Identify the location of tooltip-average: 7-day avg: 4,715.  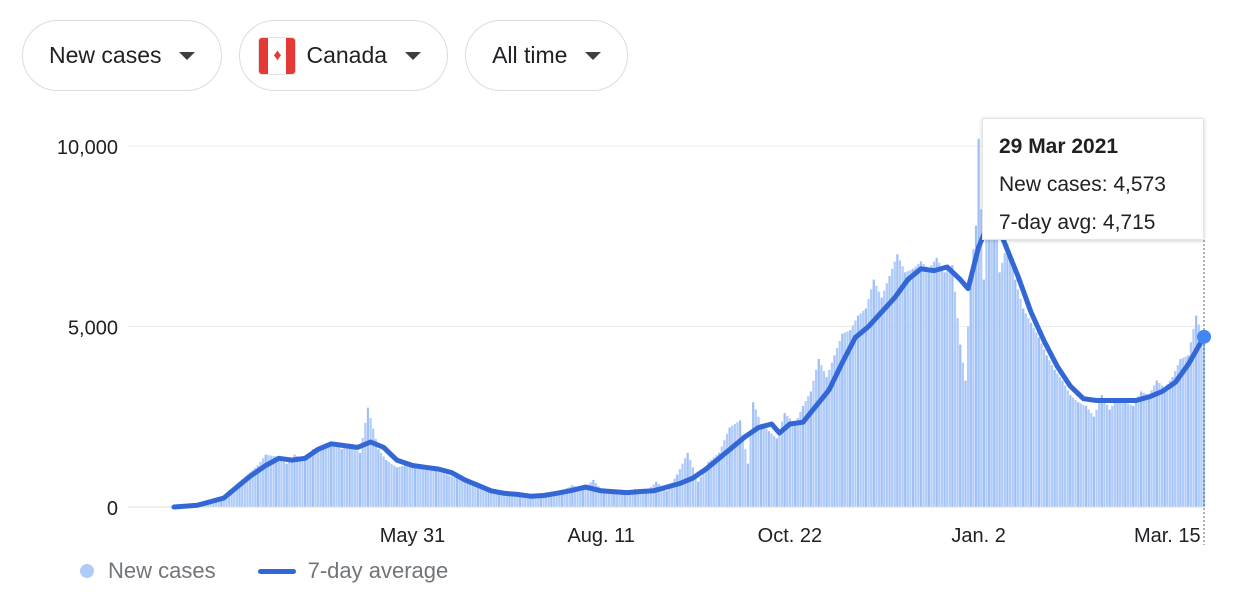
(1077, 222).